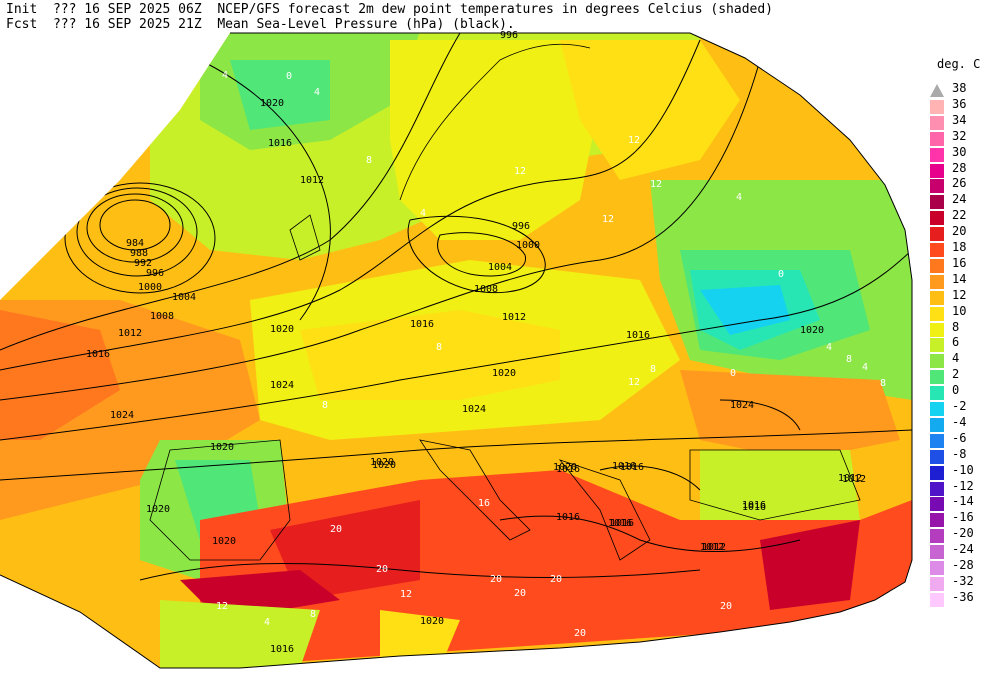  Describe the element at coordinates (965, 344) in the screenshot. I see `colorbar-entry: 6` at that location.